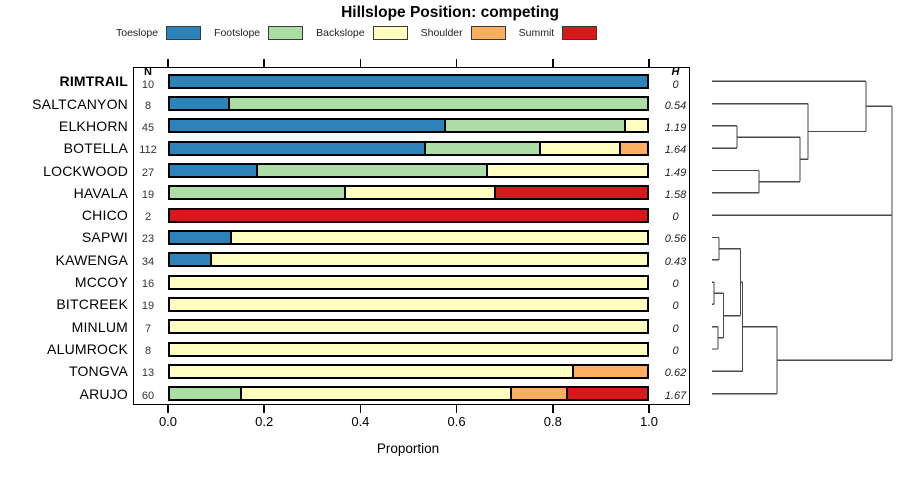 This screenshot has width=900, height=480. I want to click on legend: Toeslope Footslope Backslope Shoulder Summit, so click(357, 33).